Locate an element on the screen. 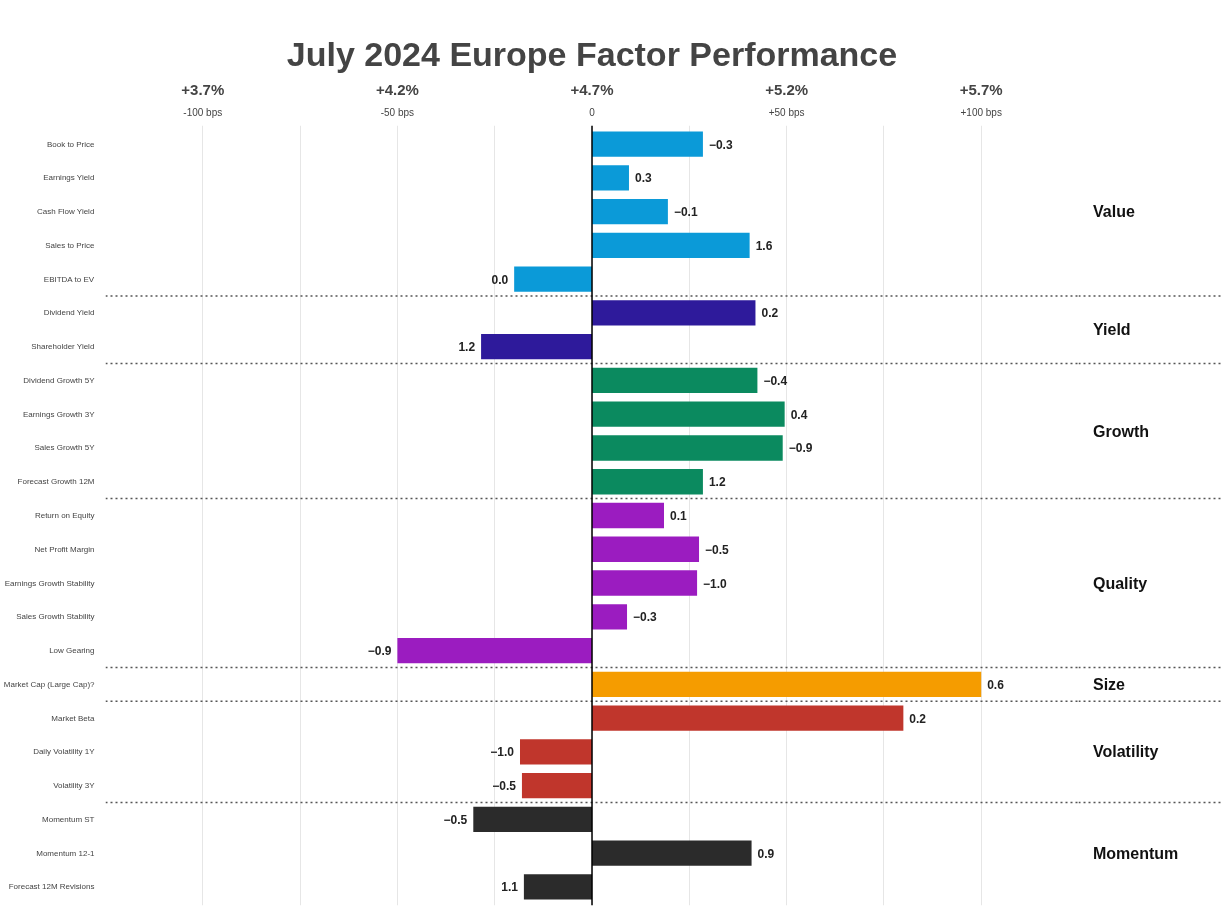  text: Yield is located at coordinates (1112, 330).